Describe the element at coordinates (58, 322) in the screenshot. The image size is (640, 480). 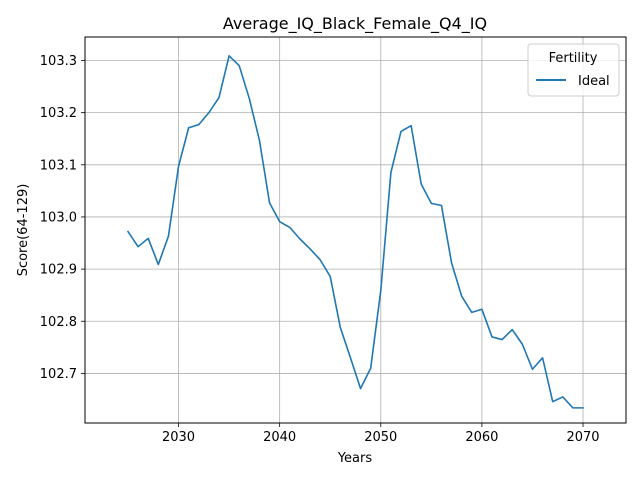
I see `y-tick-label: 102.8` at that location.